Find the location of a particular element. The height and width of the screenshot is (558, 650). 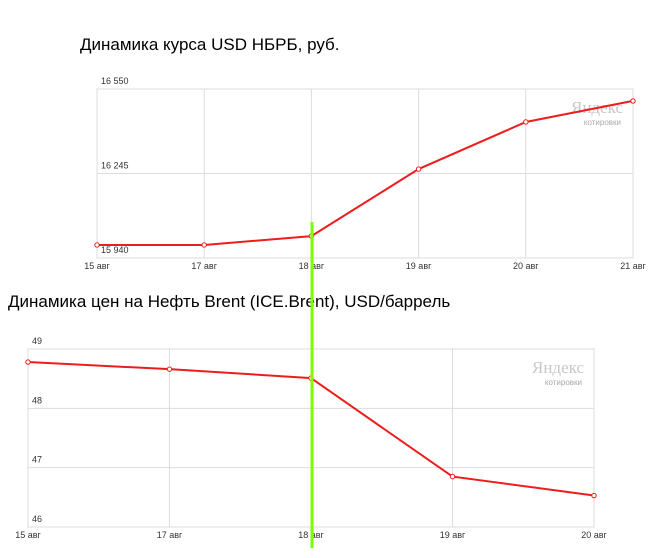

y-tick-label: 46 is located at coordinates (37, 519).